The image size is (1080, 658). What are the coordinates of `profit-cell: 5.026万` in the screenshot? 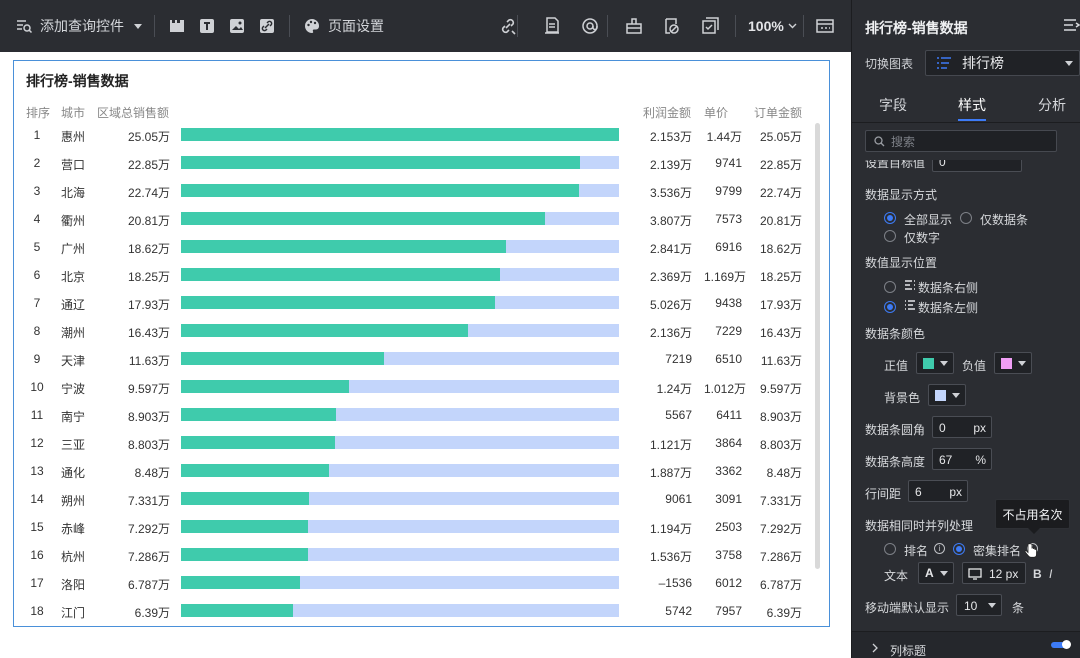 It's located at (670, 305).